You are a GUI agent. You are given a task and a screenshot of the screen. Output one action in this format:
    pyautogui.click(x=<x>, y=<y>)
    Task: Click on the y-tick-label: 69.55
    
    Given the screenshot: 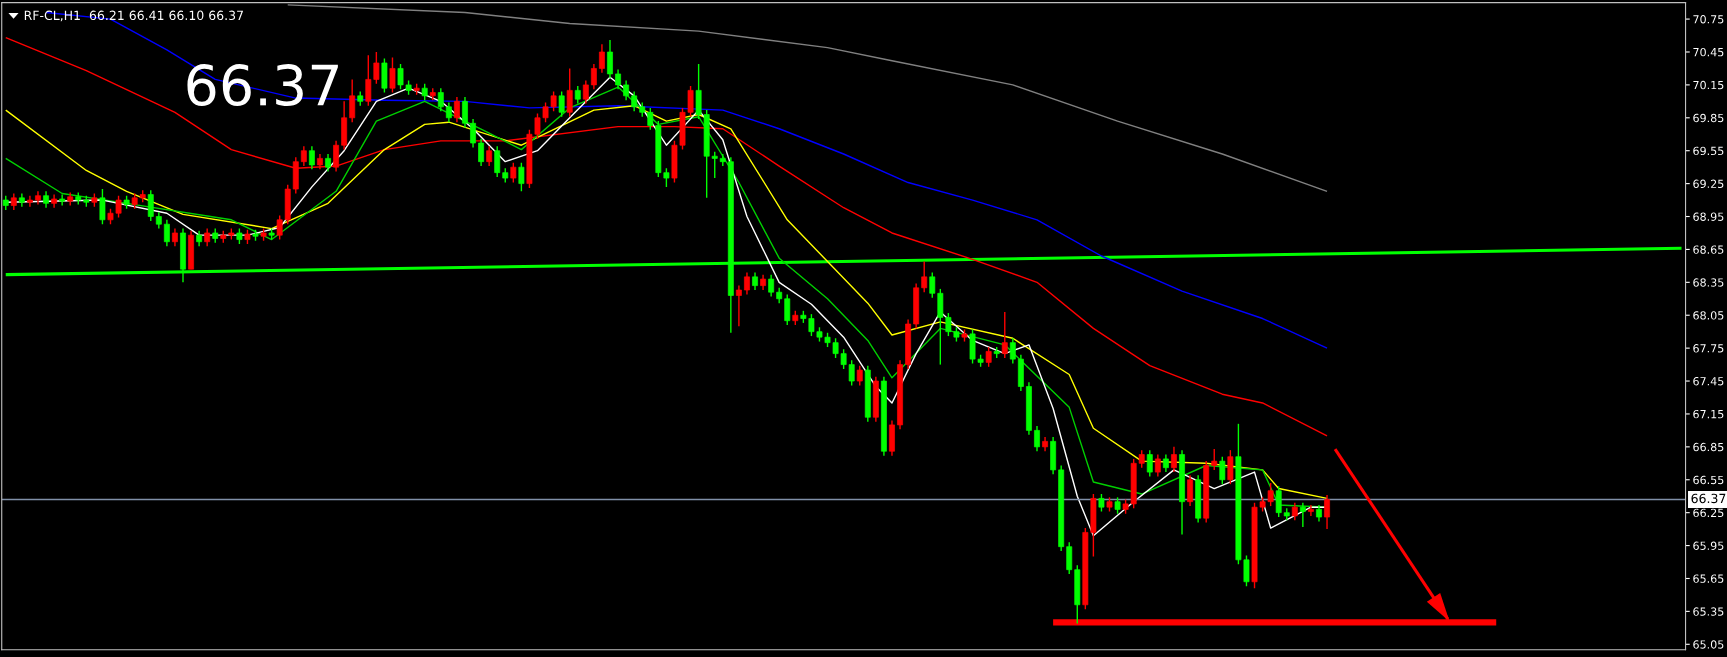 What is the action you would take?
    pyautogui.click(x=1708, y=151)
    